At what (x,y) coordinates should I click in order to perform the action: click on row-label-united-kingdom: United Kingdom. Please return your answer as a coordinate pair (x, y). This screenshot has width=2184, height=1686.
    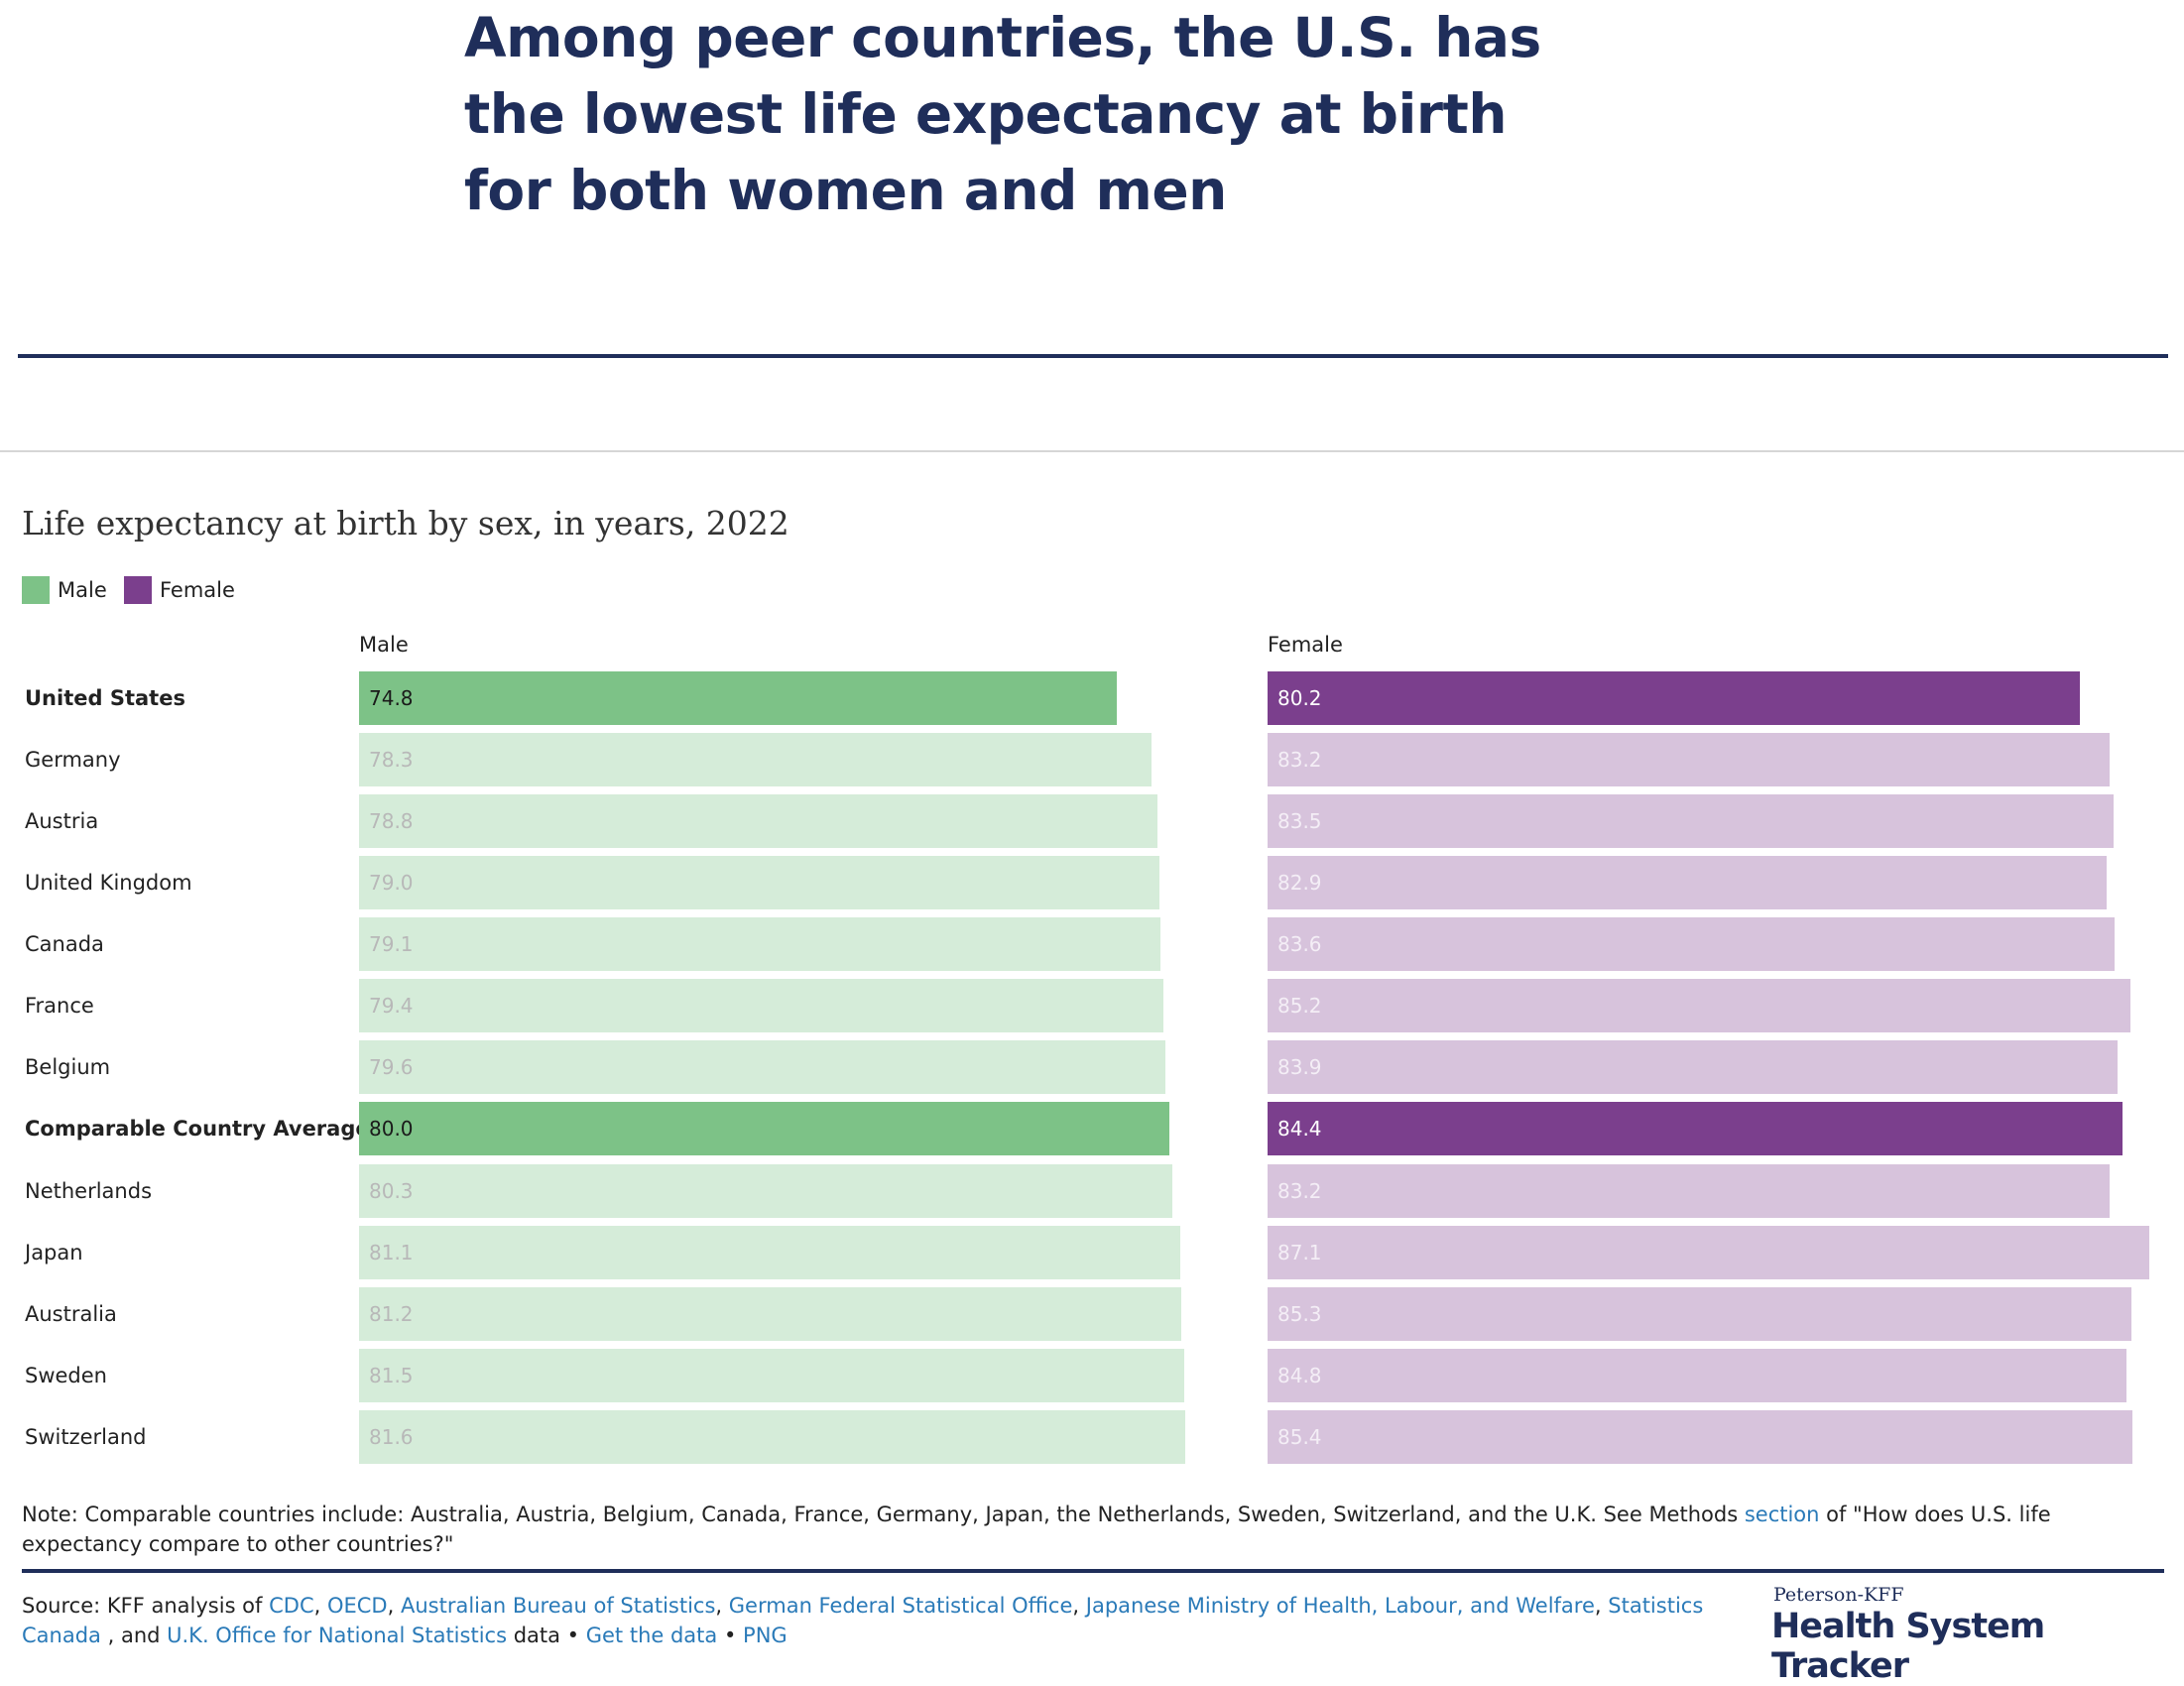
    Looking at the image, I should click on (108, 884).